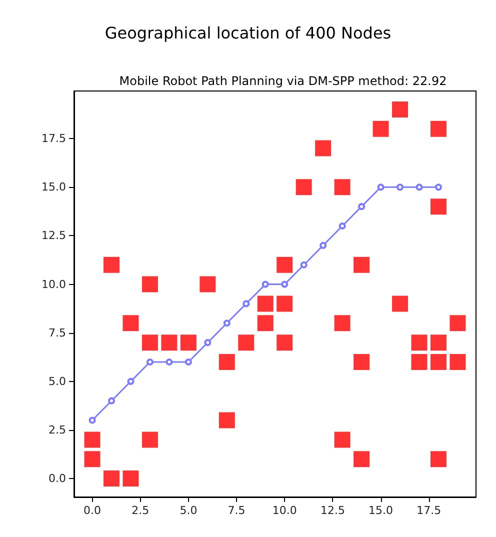 This screenshot has width=496, height=537. I want to click on y-tick-label: 10.0, so click(54, 284).